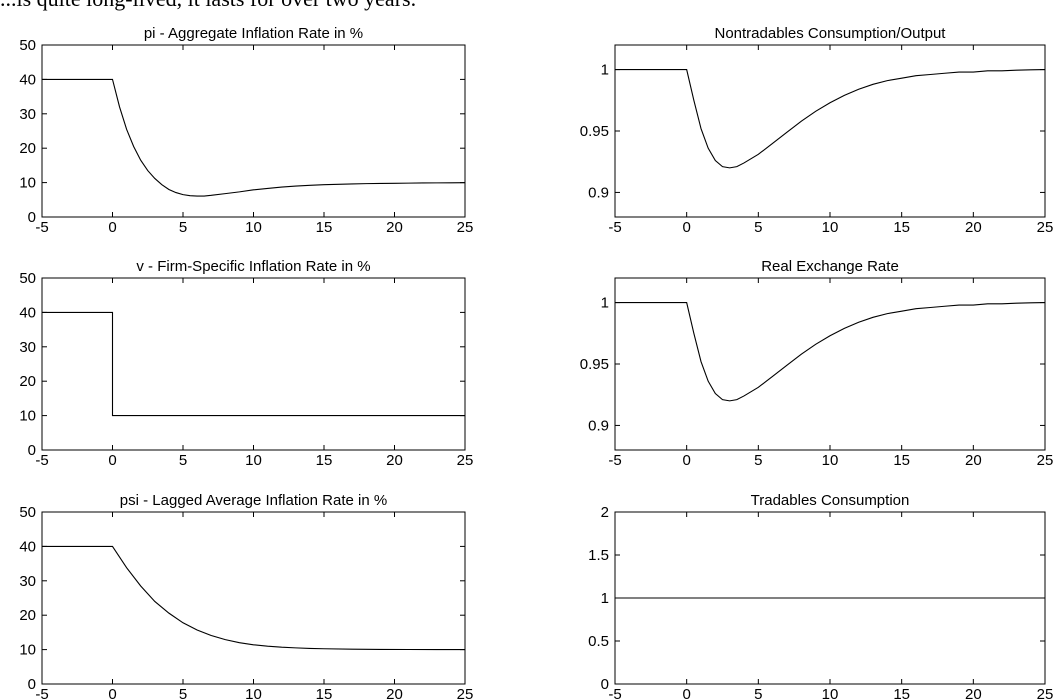  Describe the element at coordinates (598, 641) in the screenshot. I see `y-tick-label: 0.5` at that location.